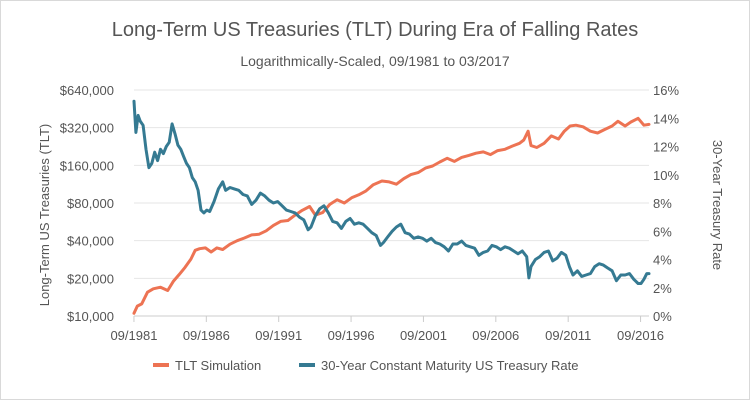  Describe the element at coordinates (206, 335) in the screenshot. I see `x-tick-label: 09/1986` at that location.